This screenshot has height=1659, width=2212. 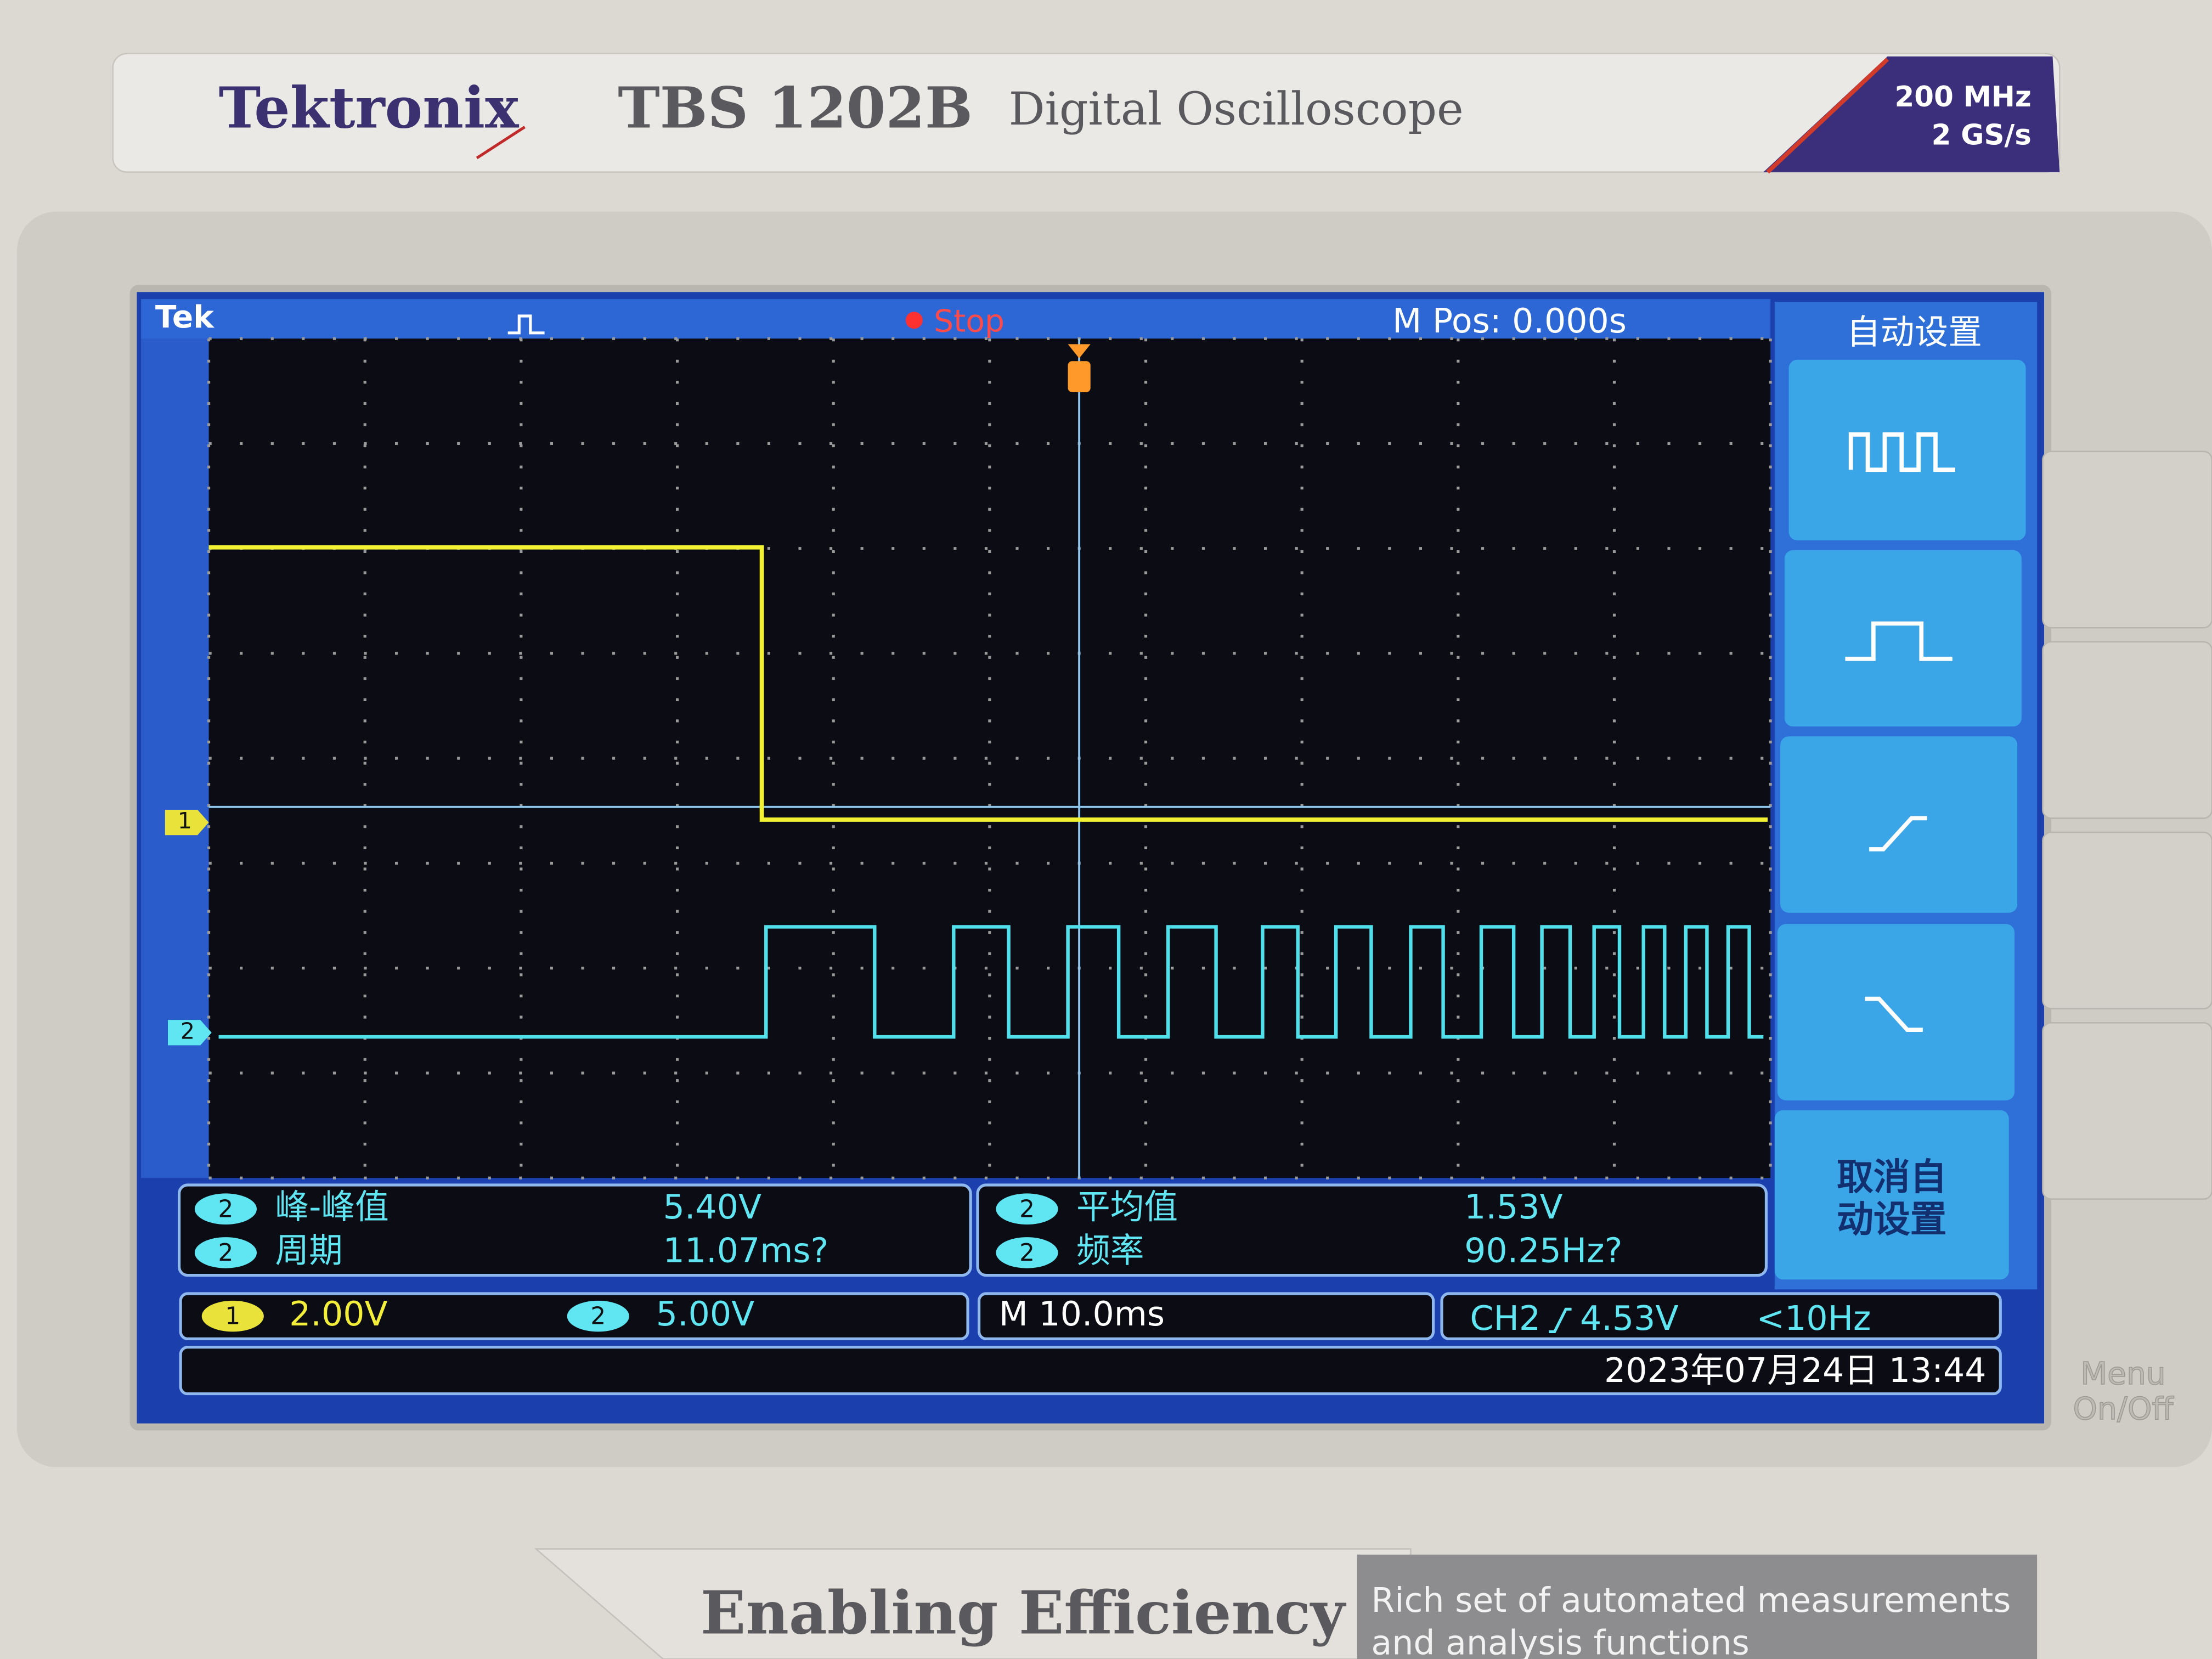 What do you see at coordinates (1691, 1600) in the screenshot?
I see `feature-line-1: Rich set of automated measurements` at bounding box center [1691, 1600].